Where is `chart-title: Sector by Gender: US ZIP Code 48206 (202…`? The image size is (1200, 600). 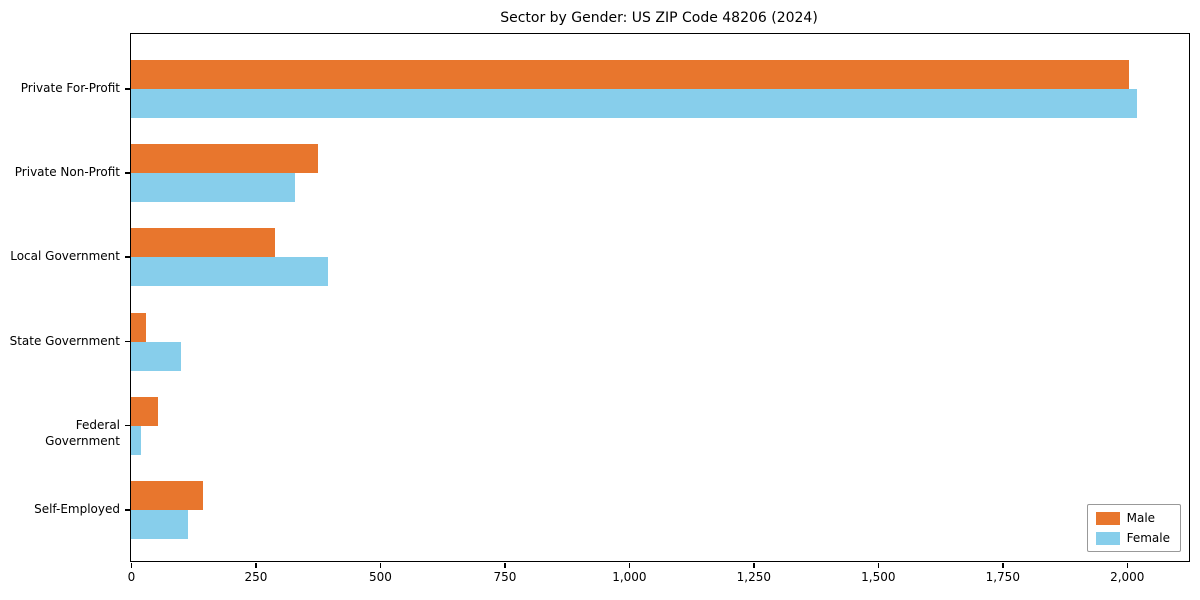 chart-title: Sector by Gender: US ZIP Code 48206 (202… is located at coordinates (659, 18).